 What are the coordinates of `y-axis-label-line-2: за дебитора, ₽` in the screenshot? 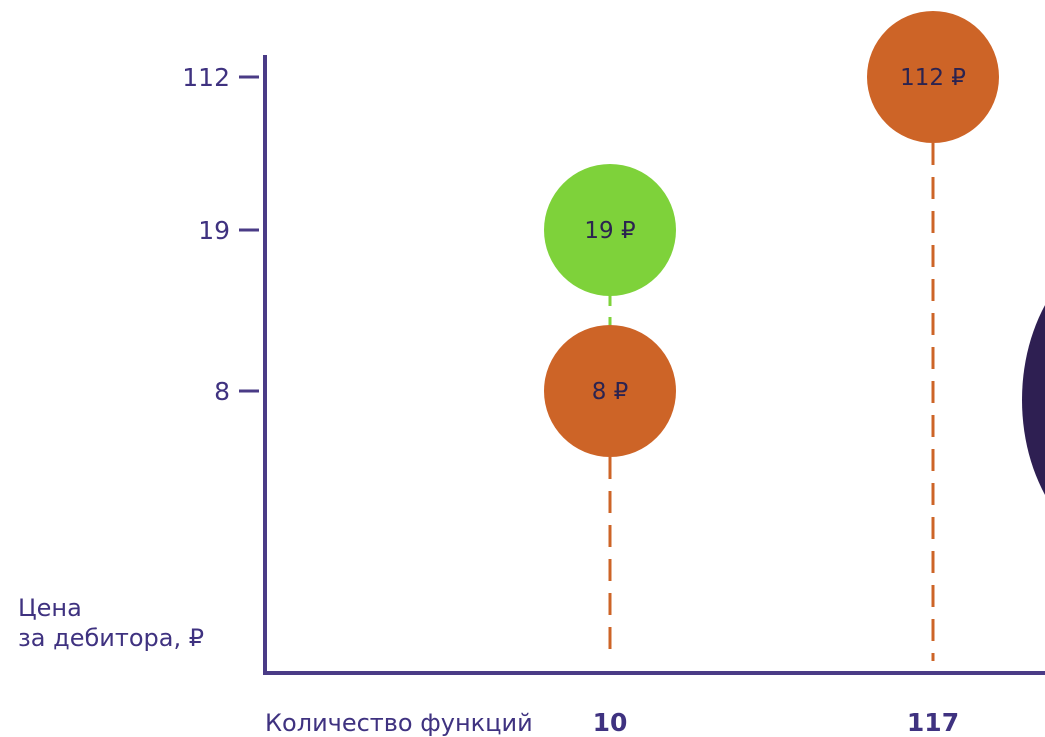 It's located at (111, 638).